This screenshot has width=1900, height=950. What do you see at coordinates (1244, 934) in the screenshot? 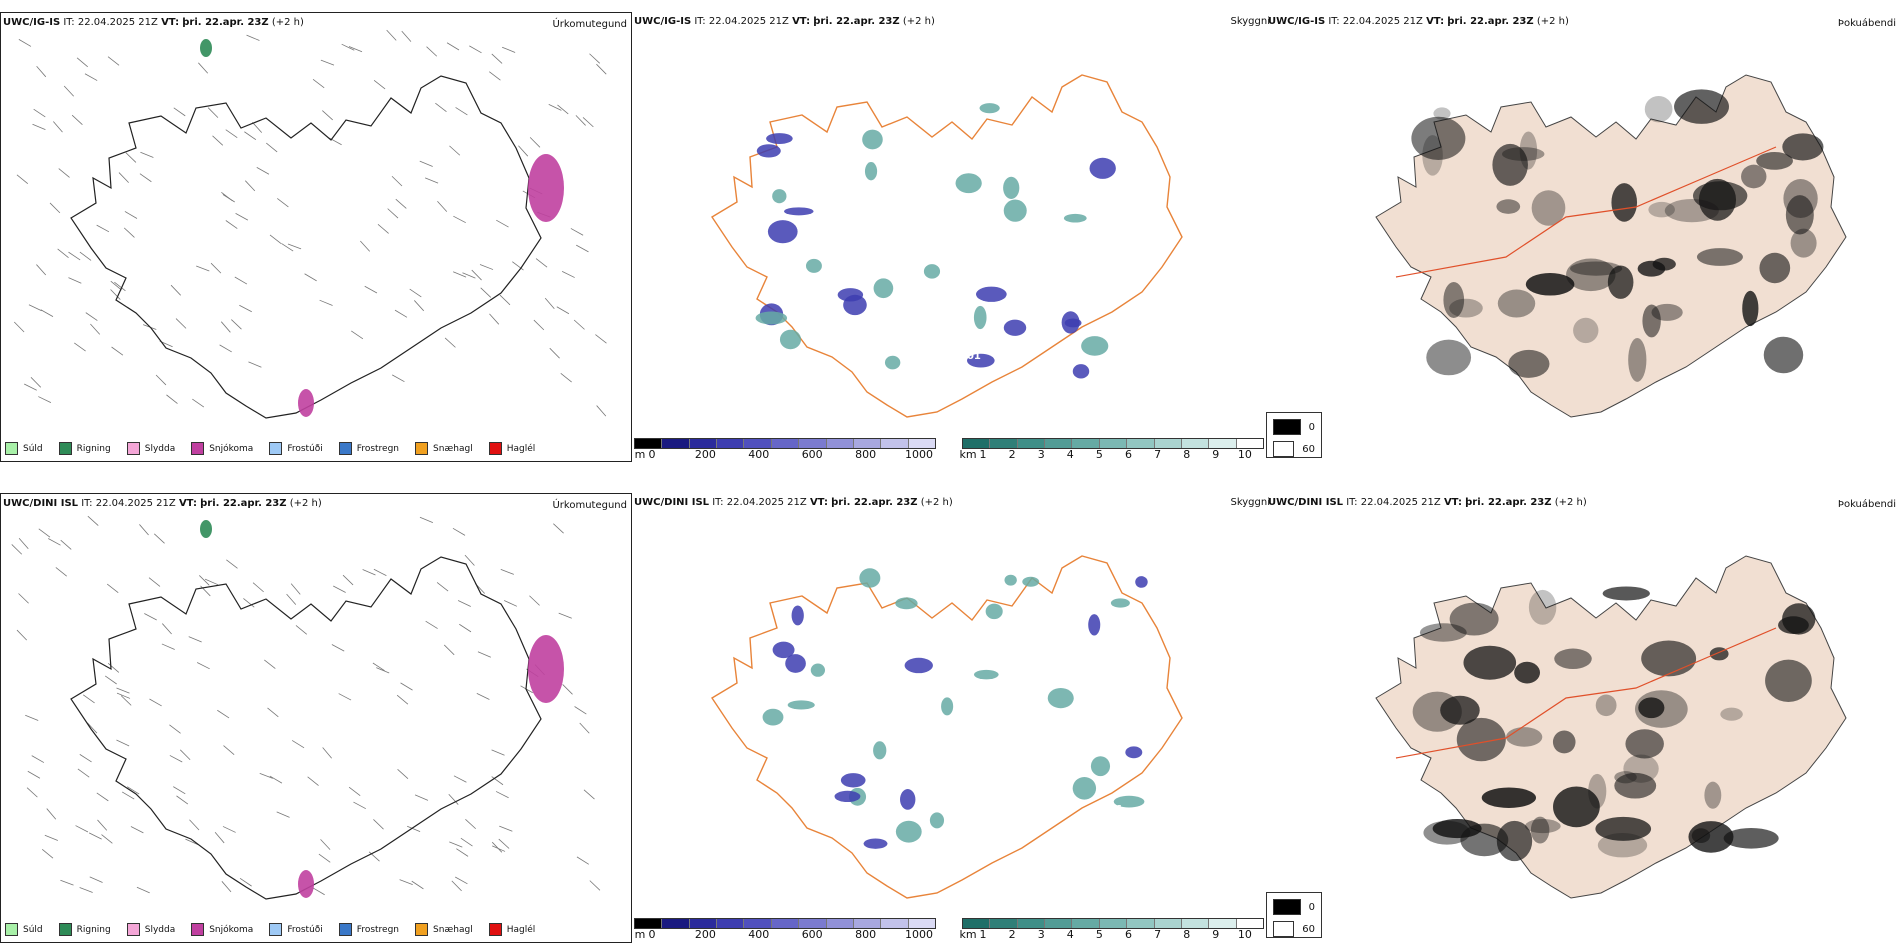
I see `scale-tick-label: 10` at bounding box center [1244, 934].